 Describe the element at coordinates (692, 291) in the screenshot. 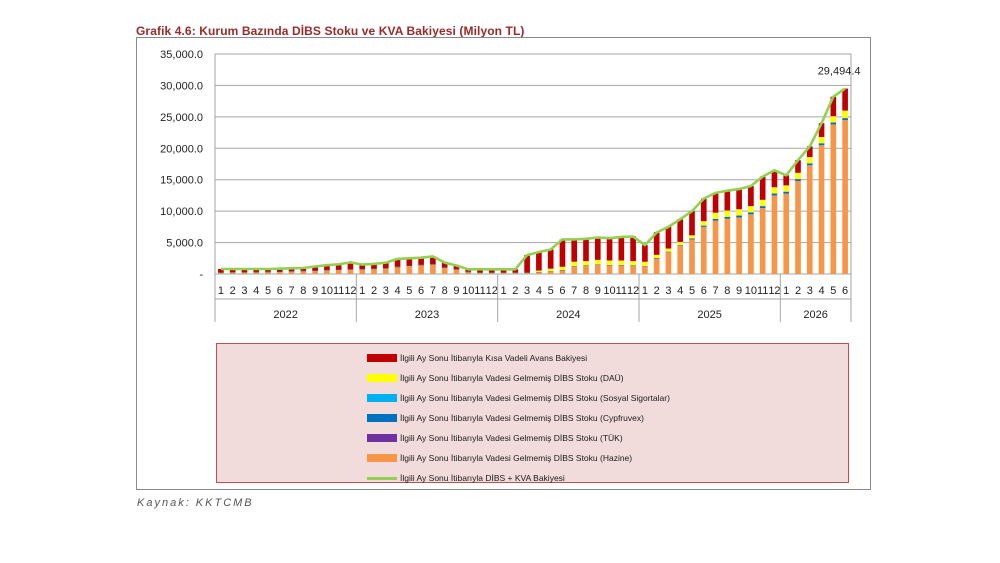

I see `x-tick-label: 5` at that location.